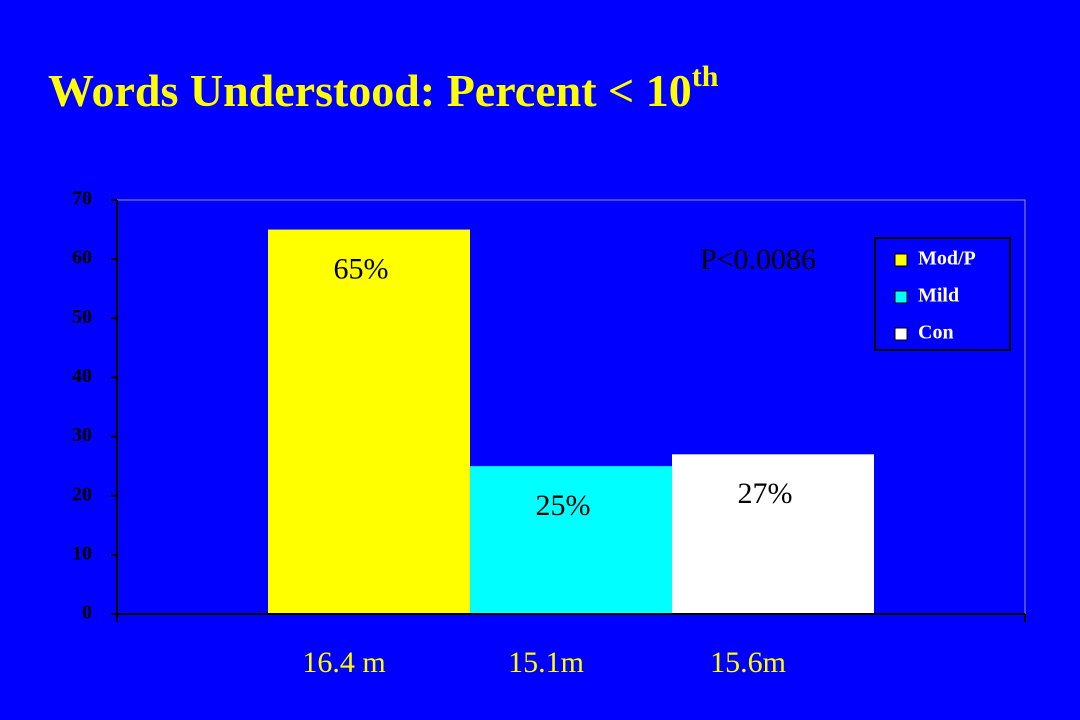  Describe the element at coordinates (87, 613) in the screenshot. I see `y-tick-label: 0` at that location.